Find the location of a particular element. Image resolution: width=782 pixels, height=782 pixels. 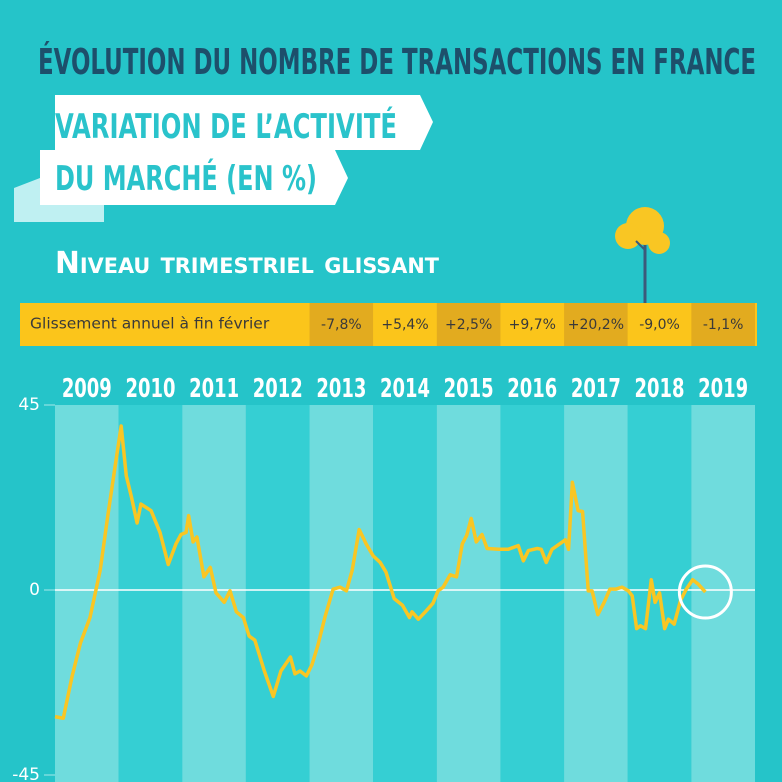

annual-value: -9,0% is located at coordinates (659, 325).